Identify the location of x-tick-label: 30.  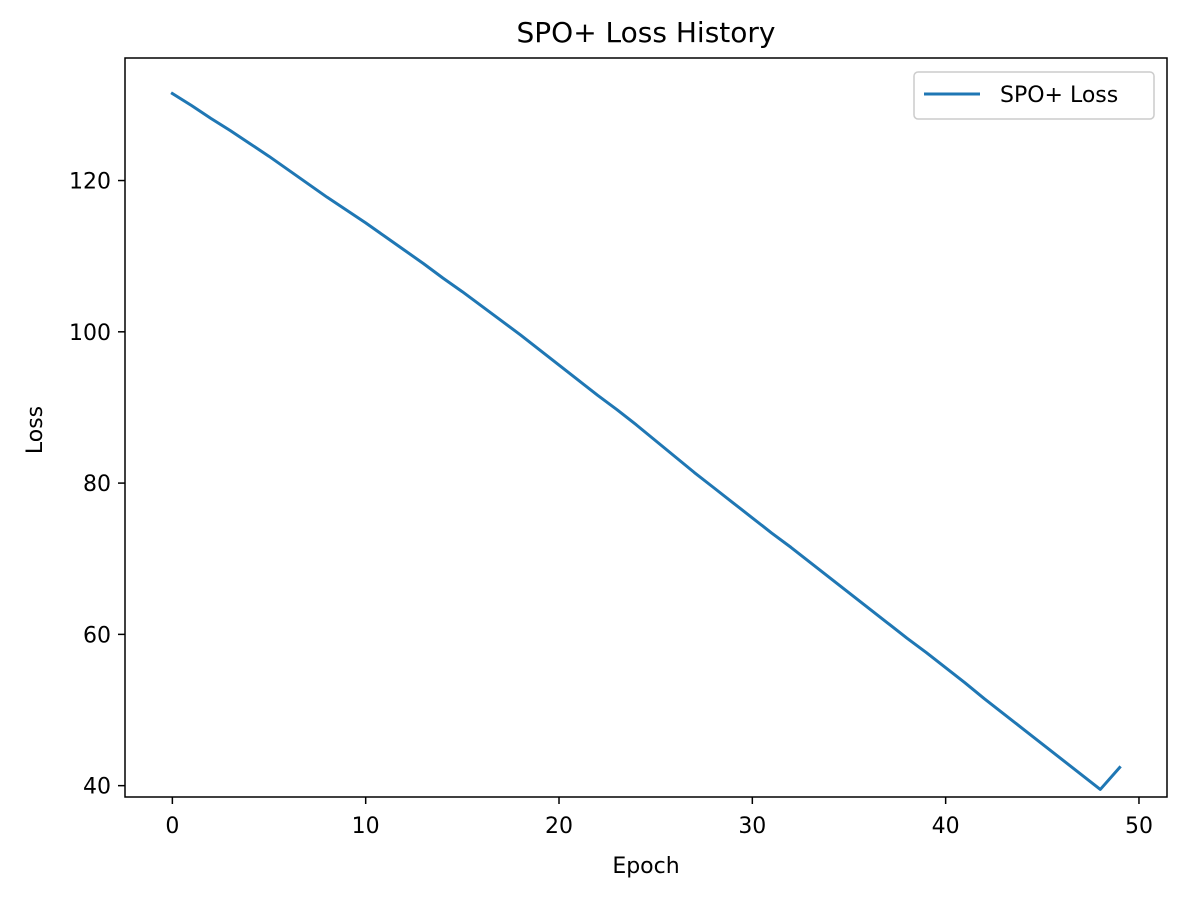
(752, 826).